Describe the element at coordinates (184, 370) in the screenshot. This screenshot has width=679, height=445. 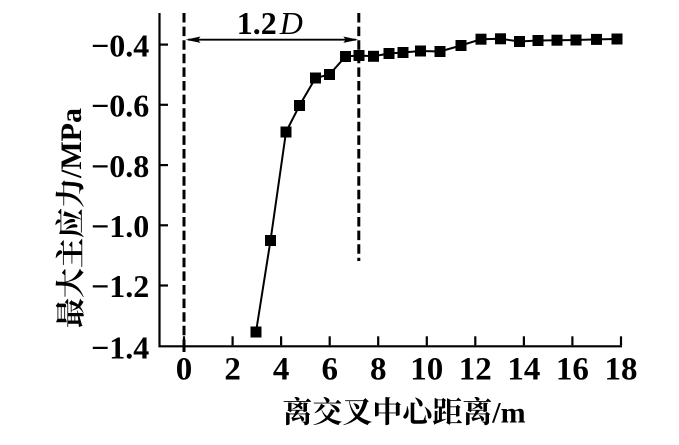
I see `svg-text: 0` at that location.